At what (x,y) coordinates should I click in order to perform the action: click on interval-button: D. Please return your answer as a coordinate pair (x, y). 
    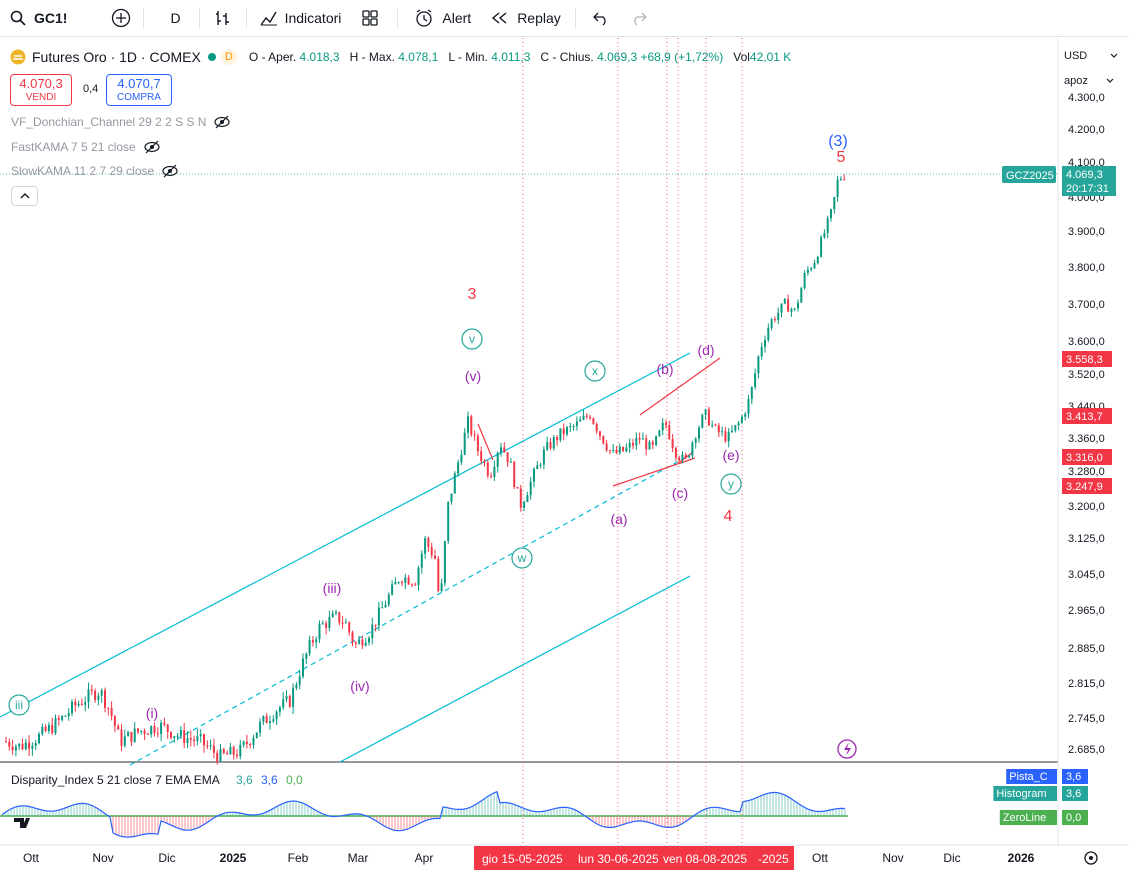
    Looking at the image, I should click on (175, 18).